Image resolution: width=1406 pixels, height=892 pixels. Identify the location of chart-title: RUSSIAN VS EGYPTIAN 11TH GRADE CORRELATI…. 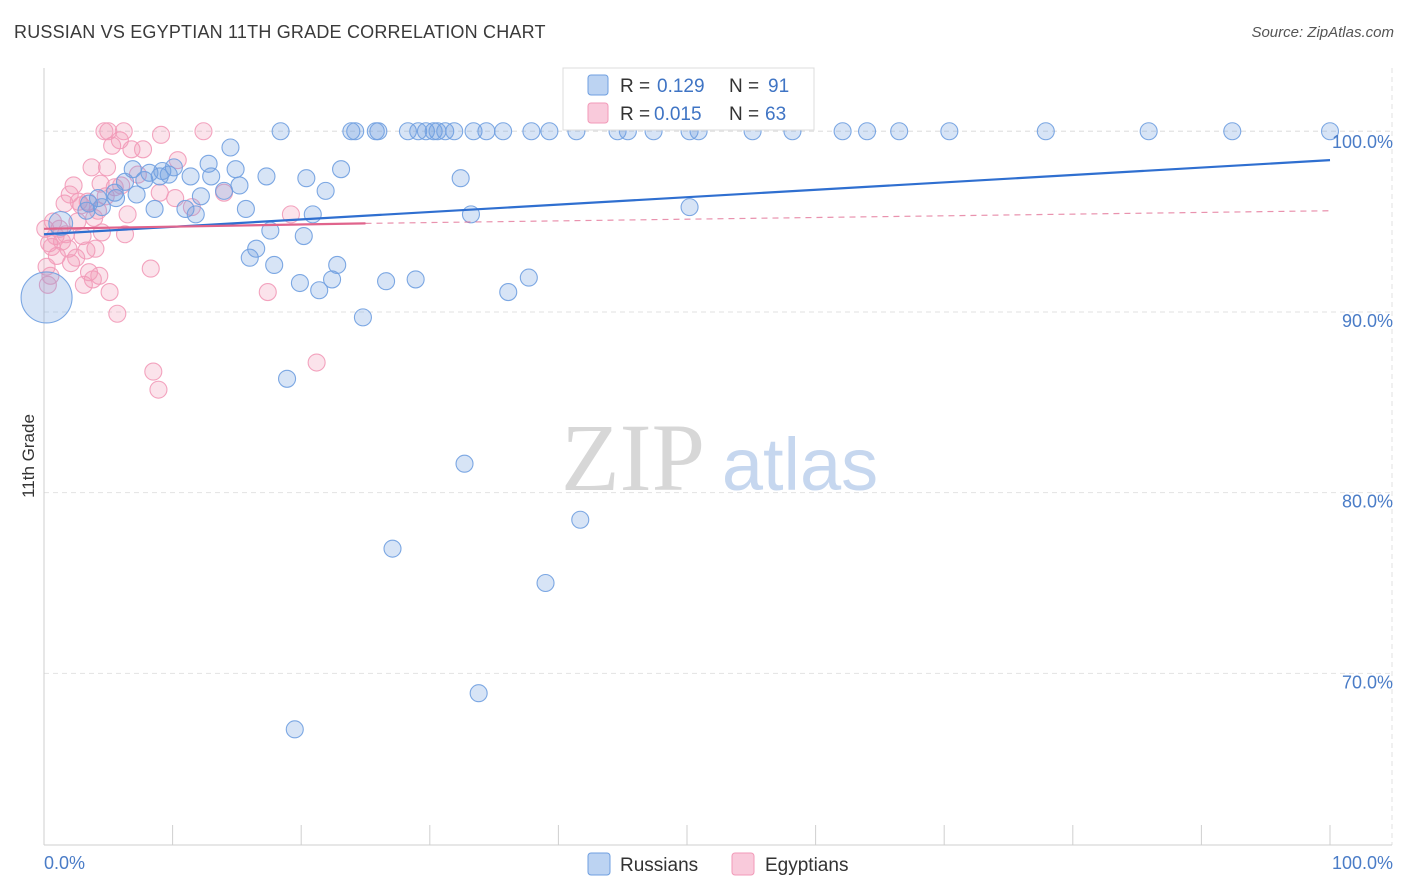
(280, 32).